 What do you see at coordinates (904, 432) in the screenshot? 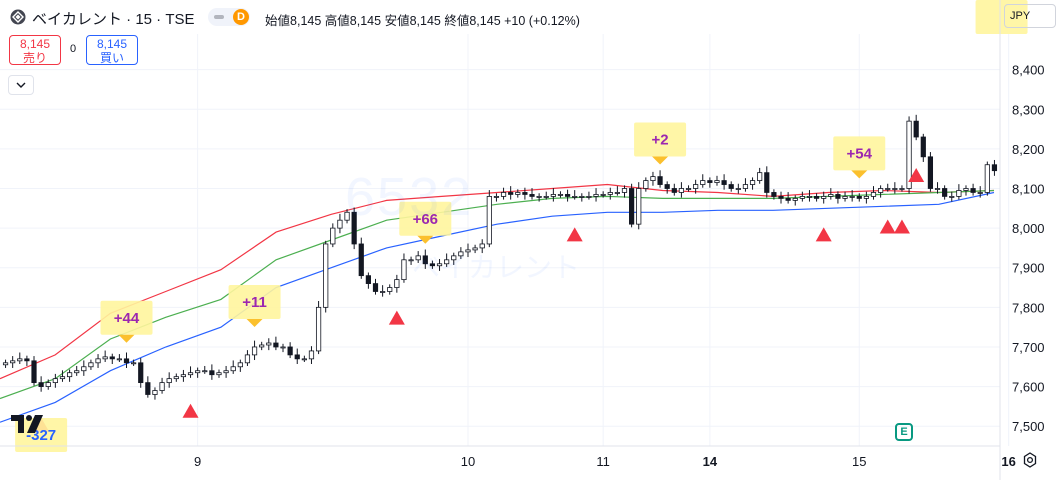
I see `earnings-icon: E` at bounding box center [904, 432].